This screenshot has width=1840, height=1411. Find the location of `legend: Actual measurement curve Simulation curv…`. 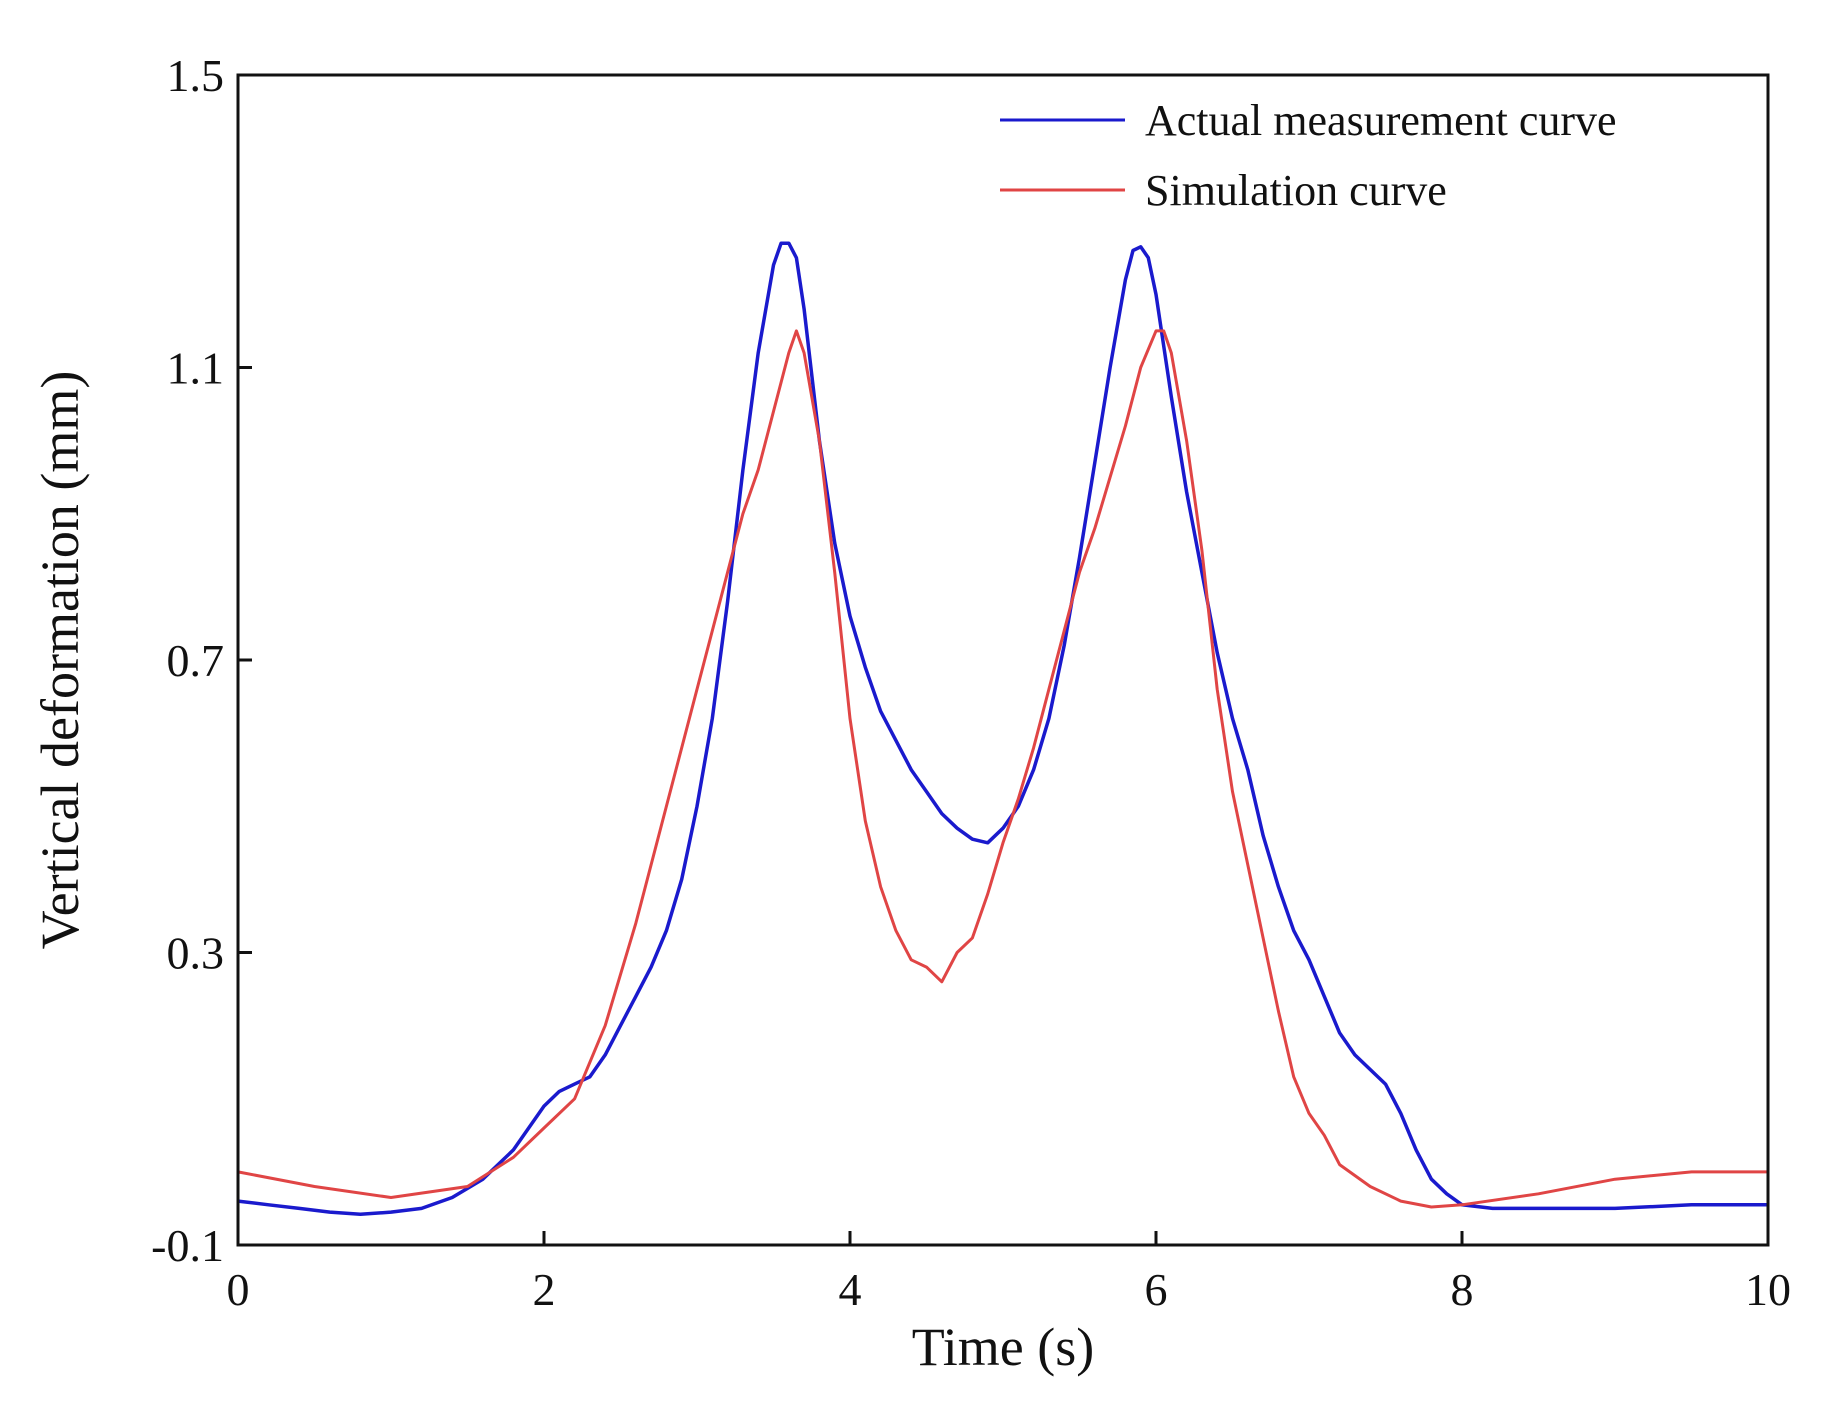

legend: Actual measurement curve Simulation curv… is located at coordinates (1308, 155).